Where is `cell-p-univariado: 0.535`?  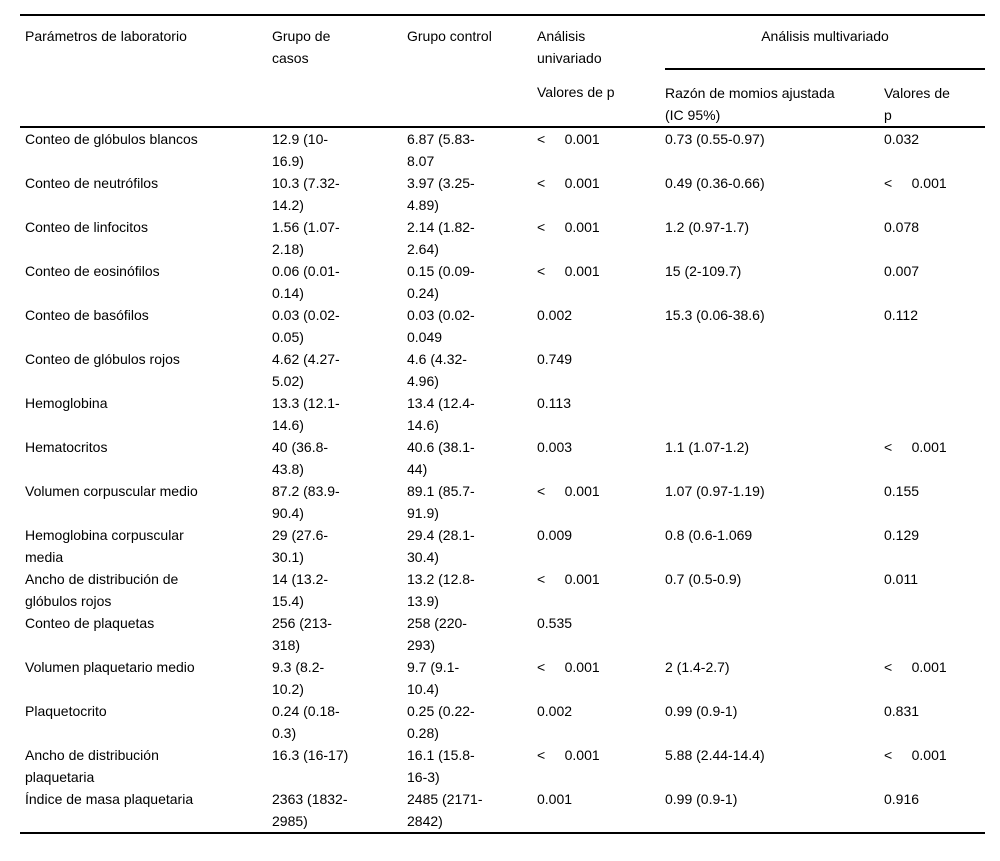 cell-p-univariado: 0.535 is located at coordinates (555, 623).